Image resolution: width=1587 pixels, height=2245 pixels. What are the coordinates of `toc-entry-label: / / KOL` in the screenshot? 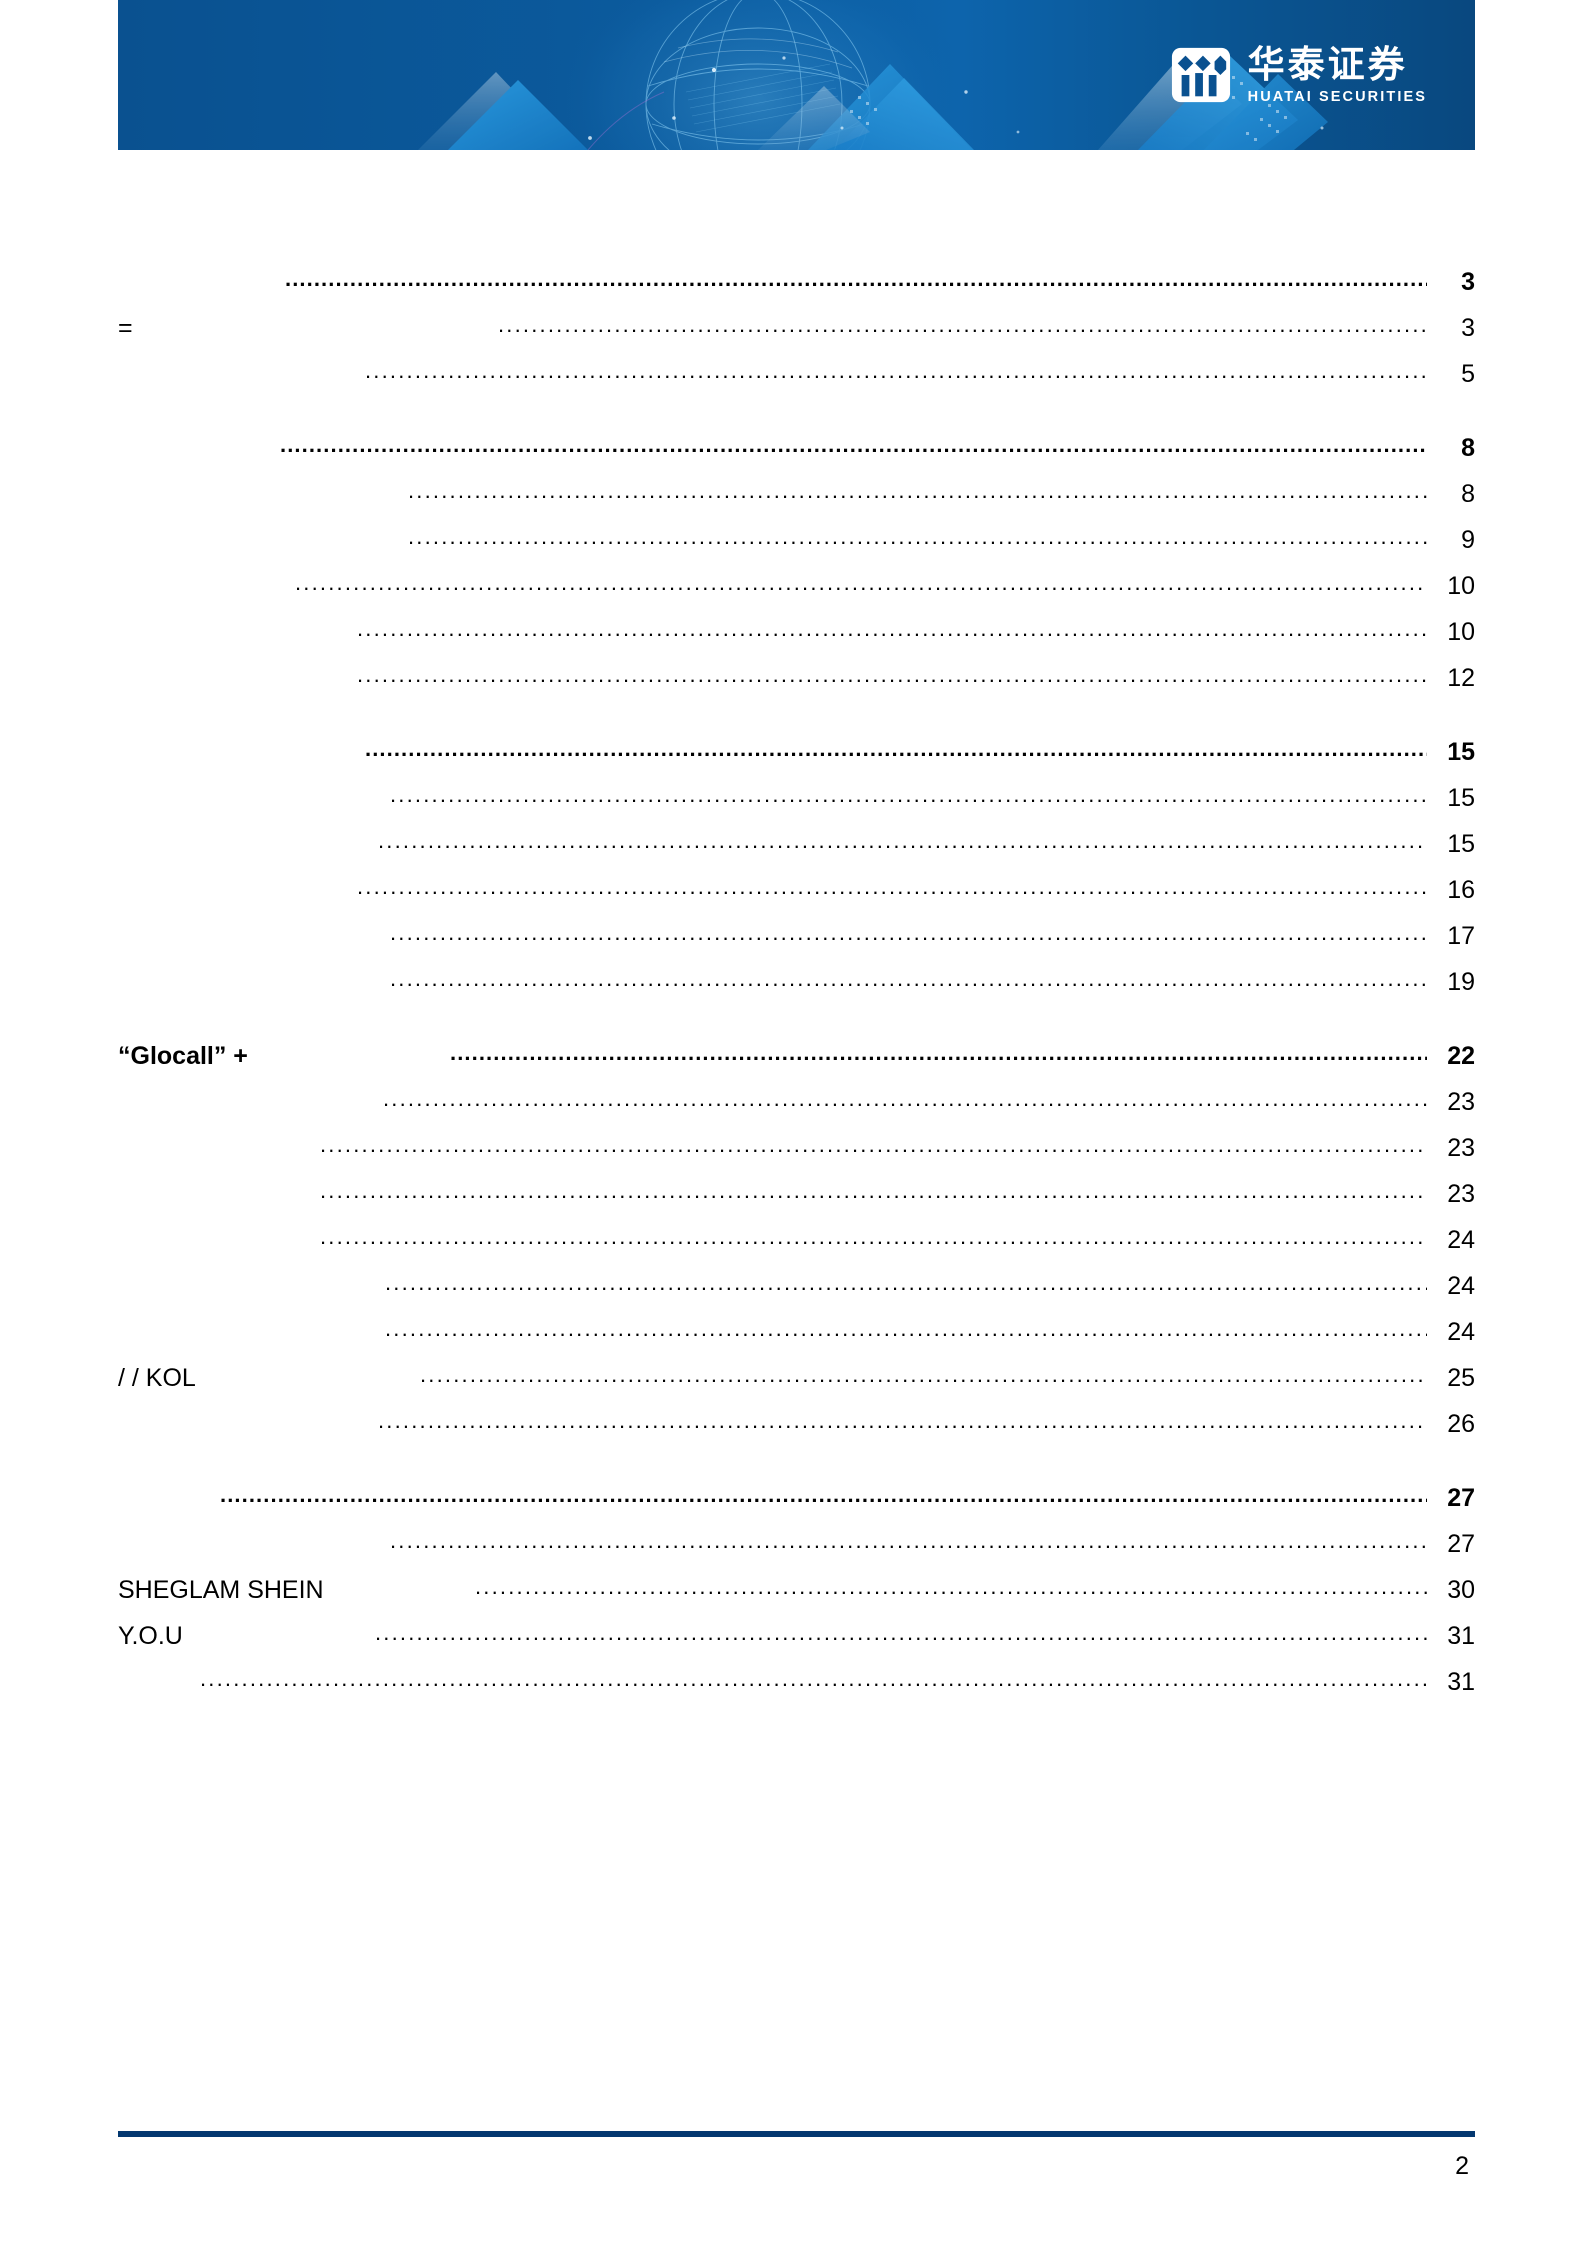 It's located at (157, 1378).